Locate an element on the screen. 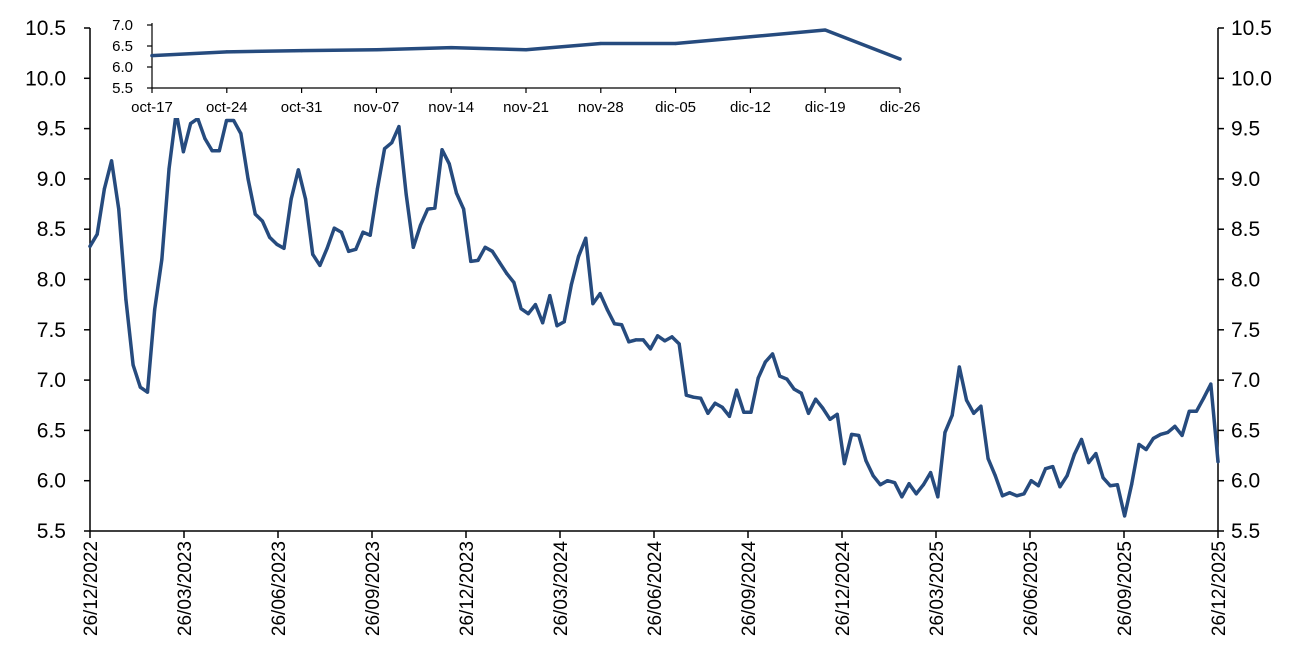 The width and height of the screenshot is (1301, 657). y-tick-label-right: 7.0 is located at coordinates (1245, 380).